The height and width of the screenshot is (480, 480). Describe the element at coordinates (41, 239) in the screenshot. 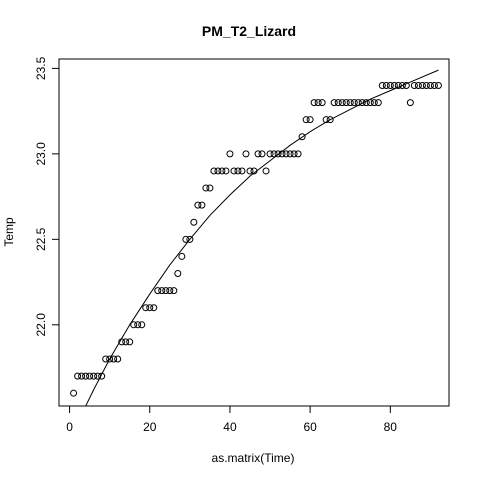

I see `y-tick-label: 22.5` at that location.